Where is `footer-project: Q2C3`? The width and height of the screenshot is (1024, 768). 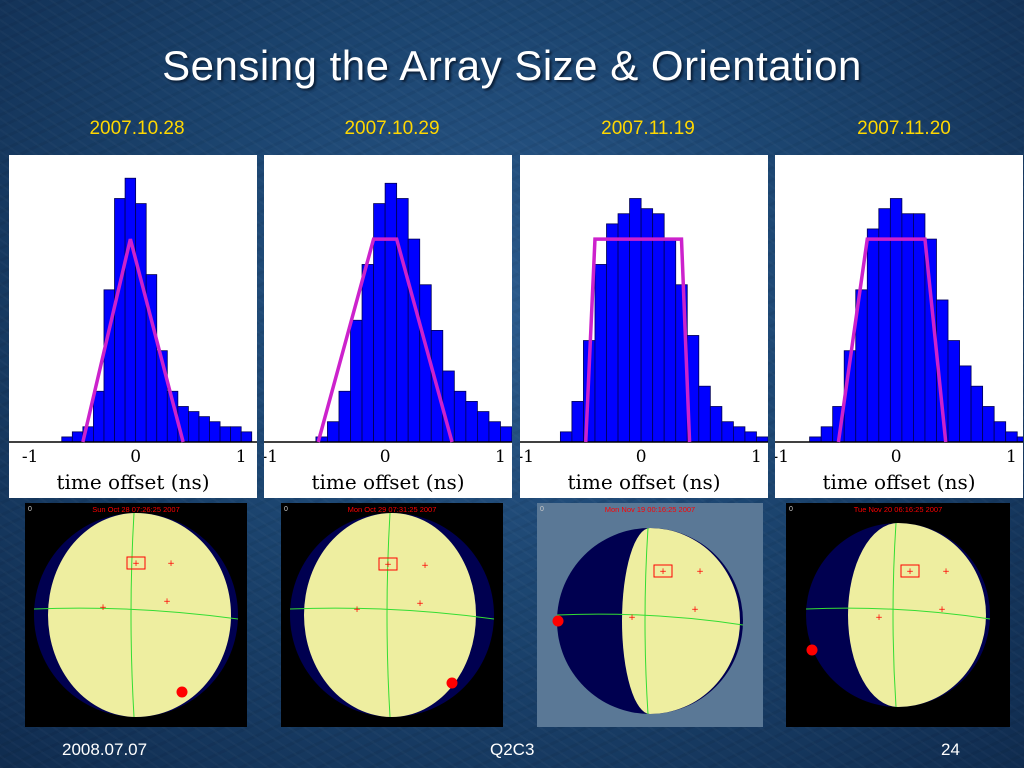
footer-project: Q2C3 is located at coordinates (512, 749).